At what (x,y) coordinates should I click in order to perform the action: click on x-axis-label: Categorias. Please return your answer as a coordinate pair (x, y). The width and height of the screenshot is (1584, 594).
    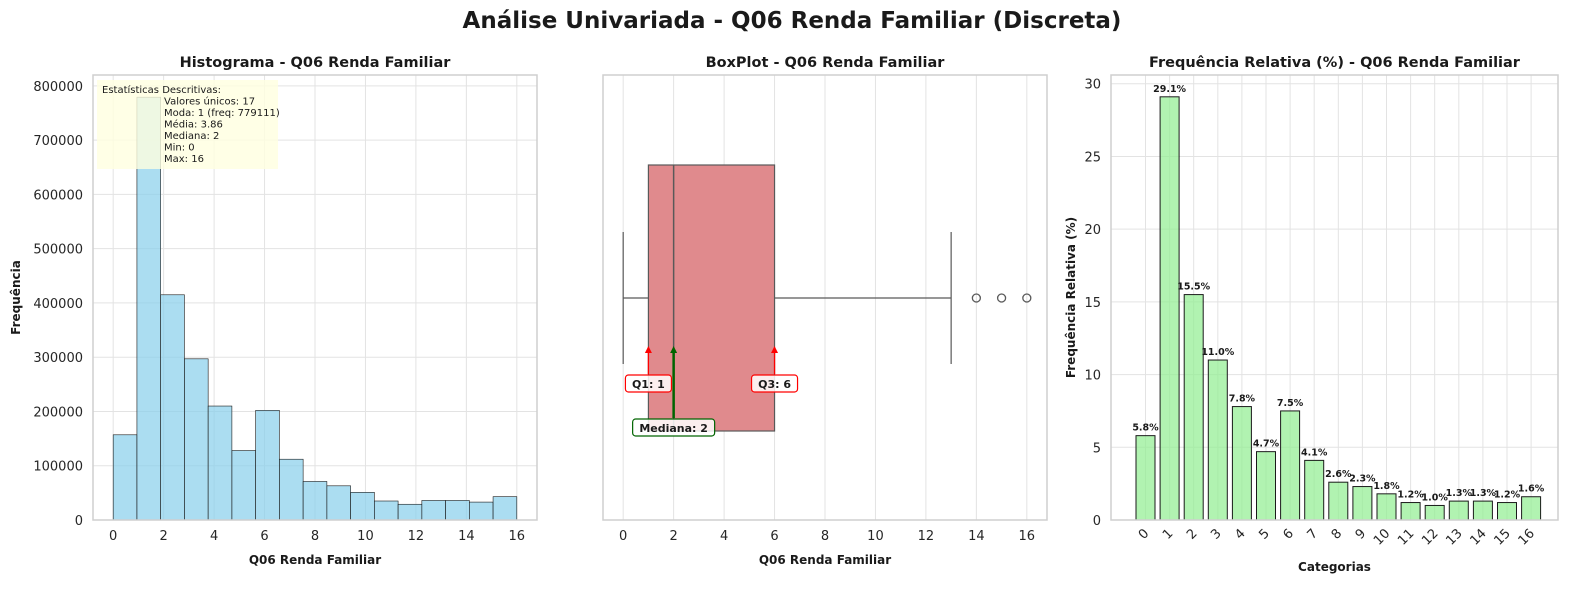
    Looking at the image, I should click on (1334, 567).